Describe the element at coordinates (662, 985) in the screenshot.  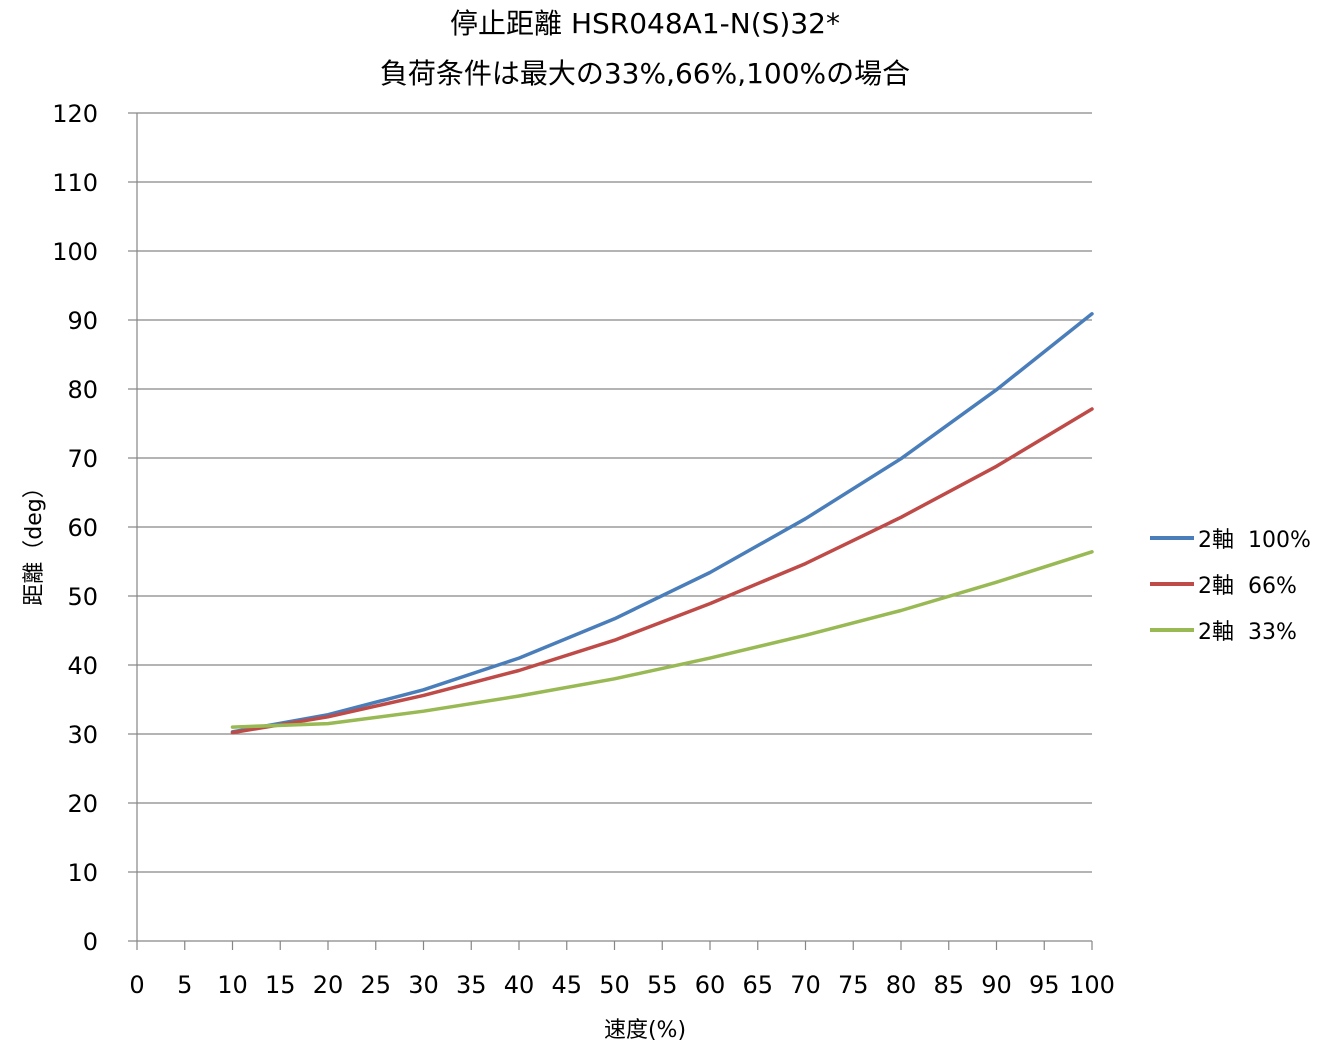
I see `x-tick-label: 55` at that location.